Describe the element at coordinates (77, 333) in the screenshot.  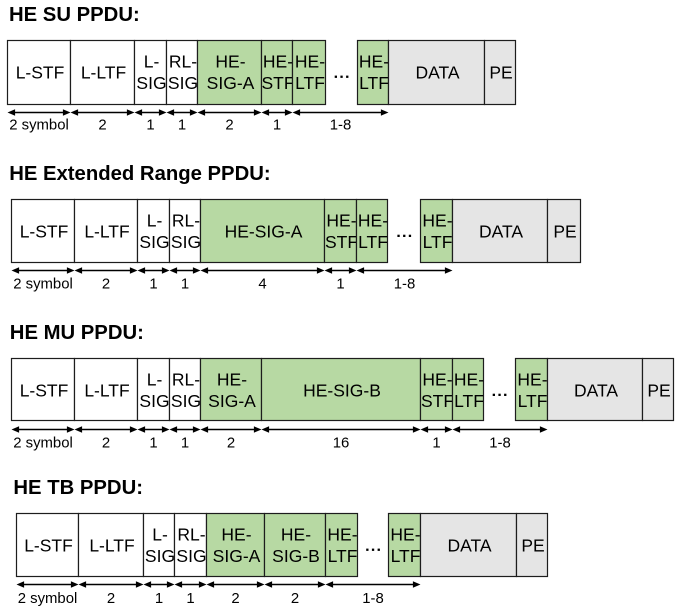
I see `svg-text: HE MU PPDU:` at that location.